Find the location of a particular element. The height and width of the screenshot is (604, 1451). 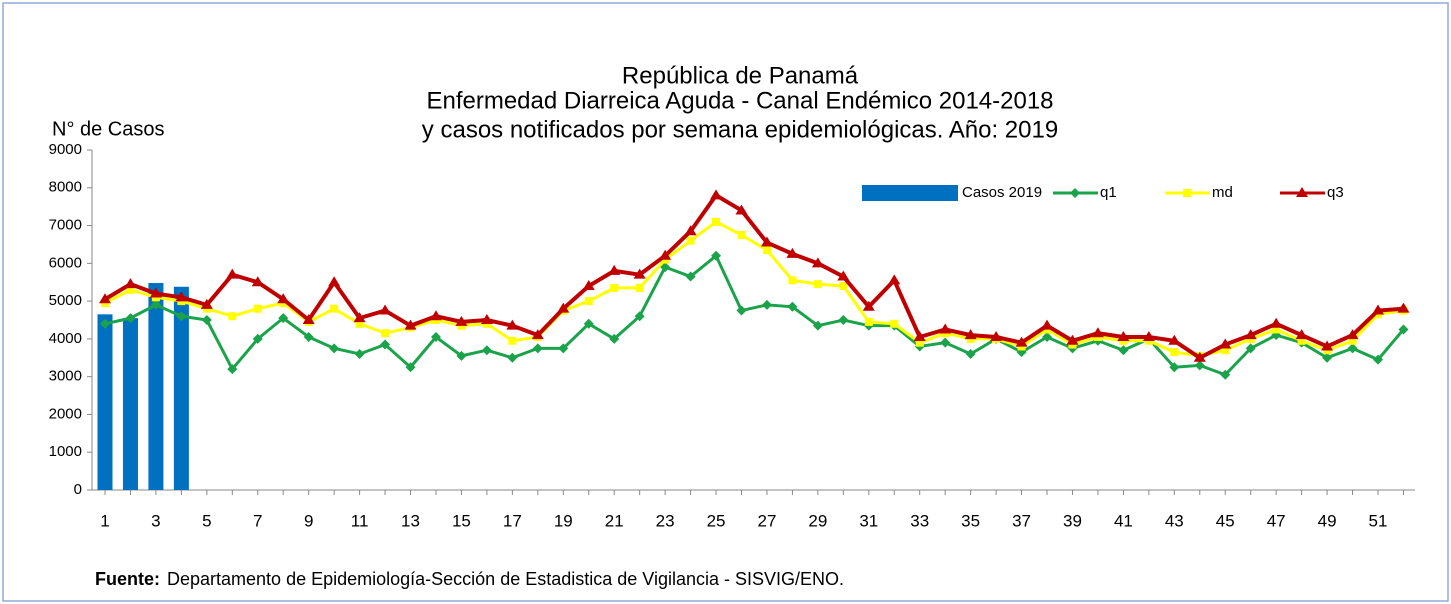

x-tick-label: 3 is located at coordinates (155, 520).